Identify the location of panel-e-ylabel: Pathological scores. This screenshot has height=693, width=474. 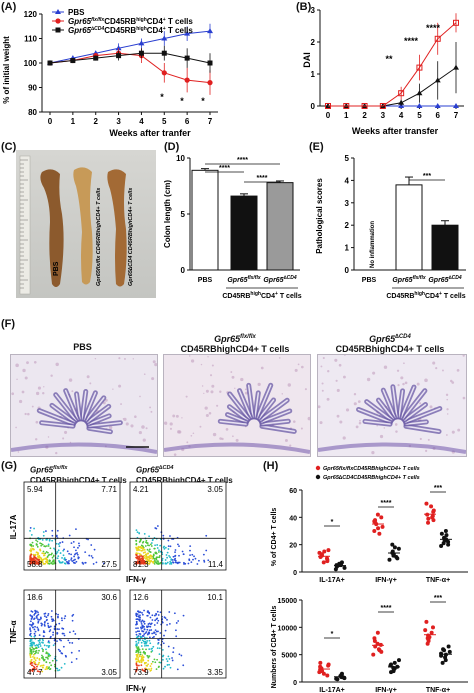
(319, 216).